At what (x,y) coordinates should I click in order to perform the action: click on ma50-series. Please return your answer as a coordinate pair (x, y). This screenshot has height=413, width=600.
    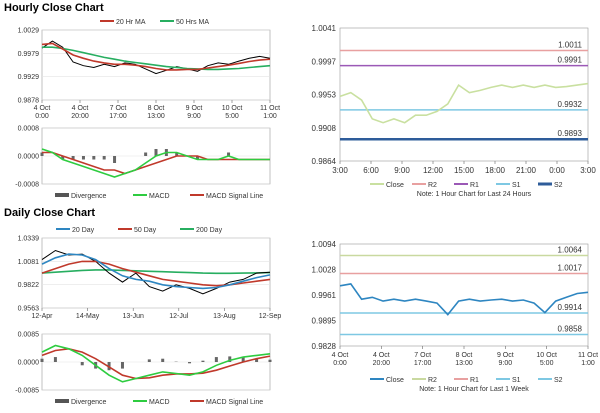
    Looking at the image, I should click on (156, 58).